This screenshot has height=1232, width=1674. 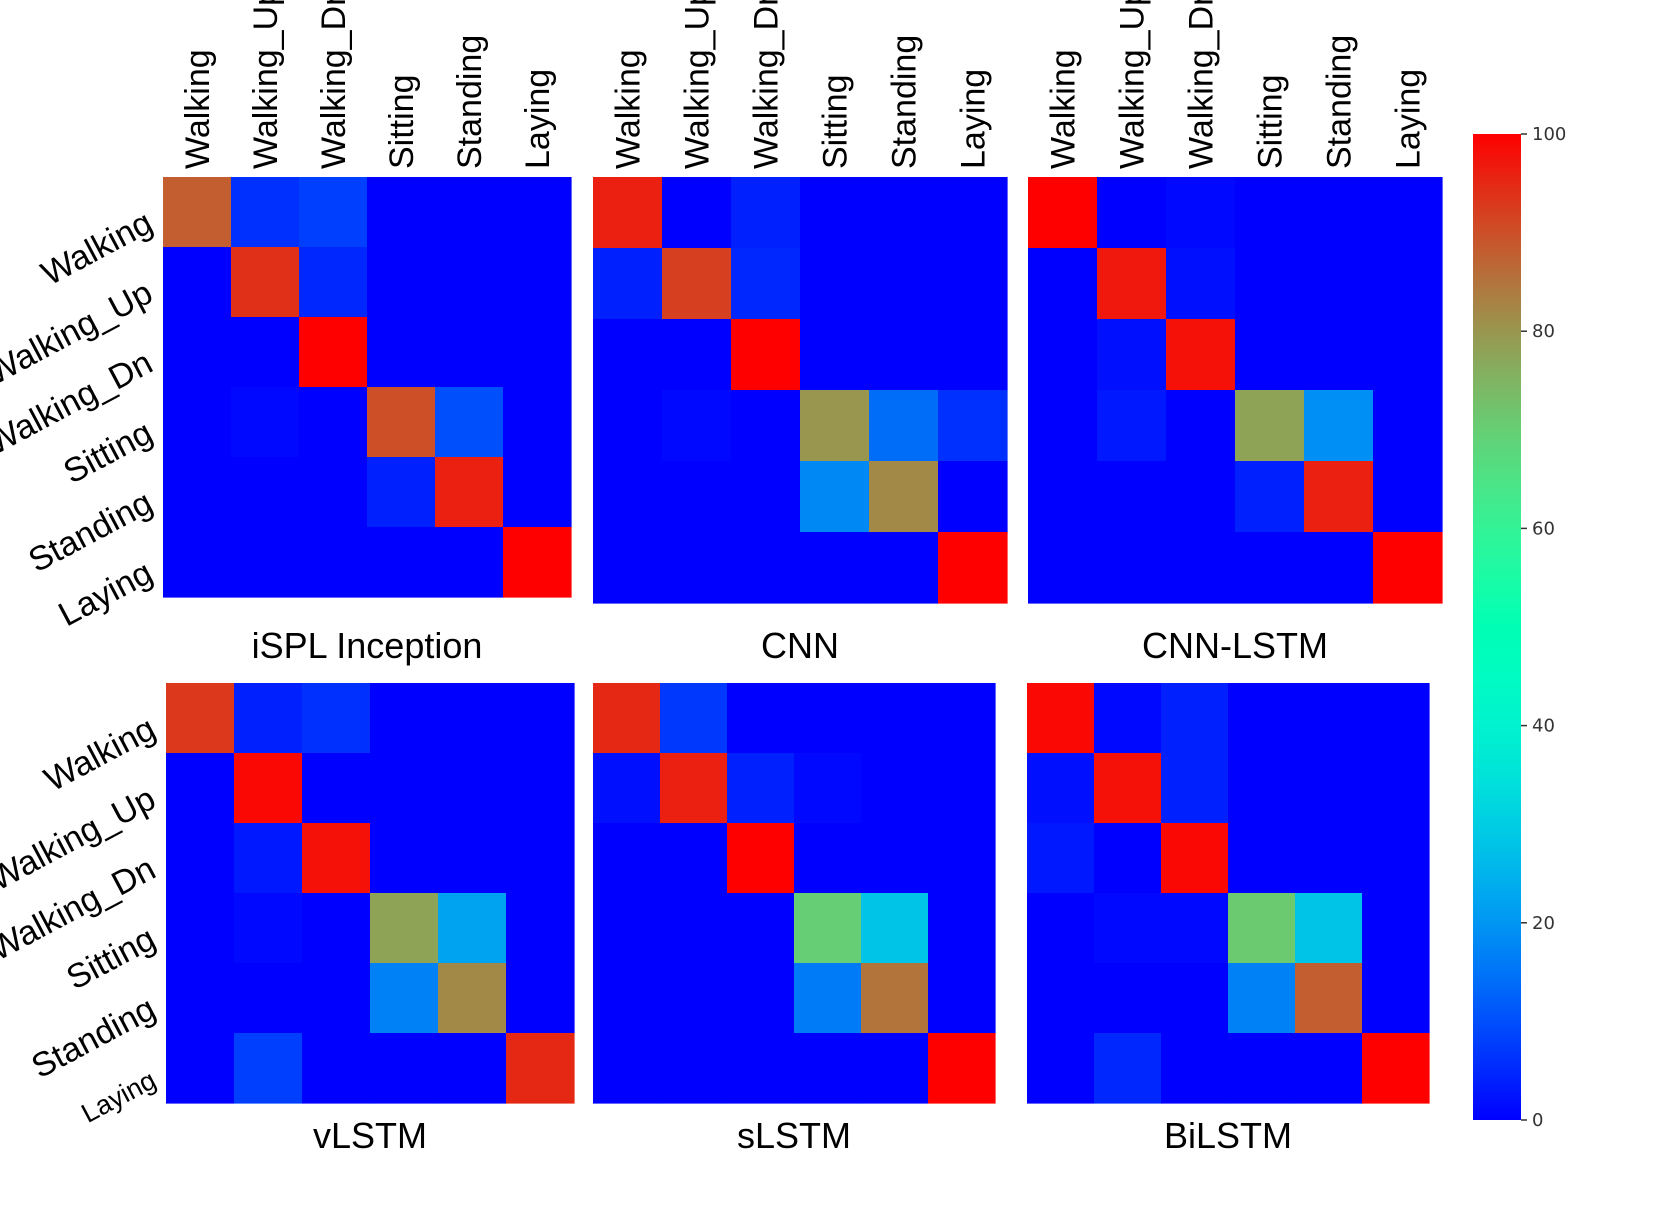 I want to click on heatmap-panel: sLSTM, so click(x=794, y=919).